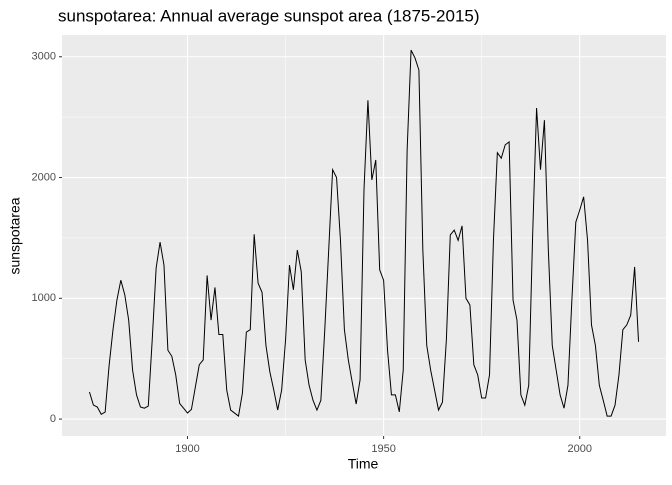  I want to click on y-axis-label: sunspotarea, so click(15, 235).